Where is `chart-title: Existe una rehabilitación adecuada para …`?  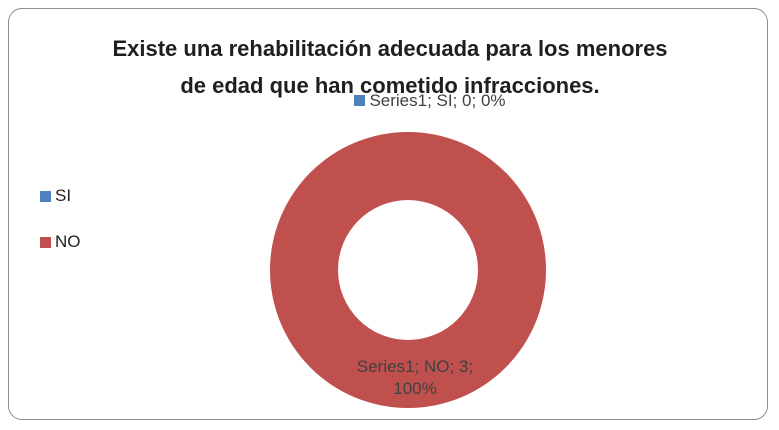
chart-title: Existe una rehabilitación adecuada para … is located at coordinates (390, 67).